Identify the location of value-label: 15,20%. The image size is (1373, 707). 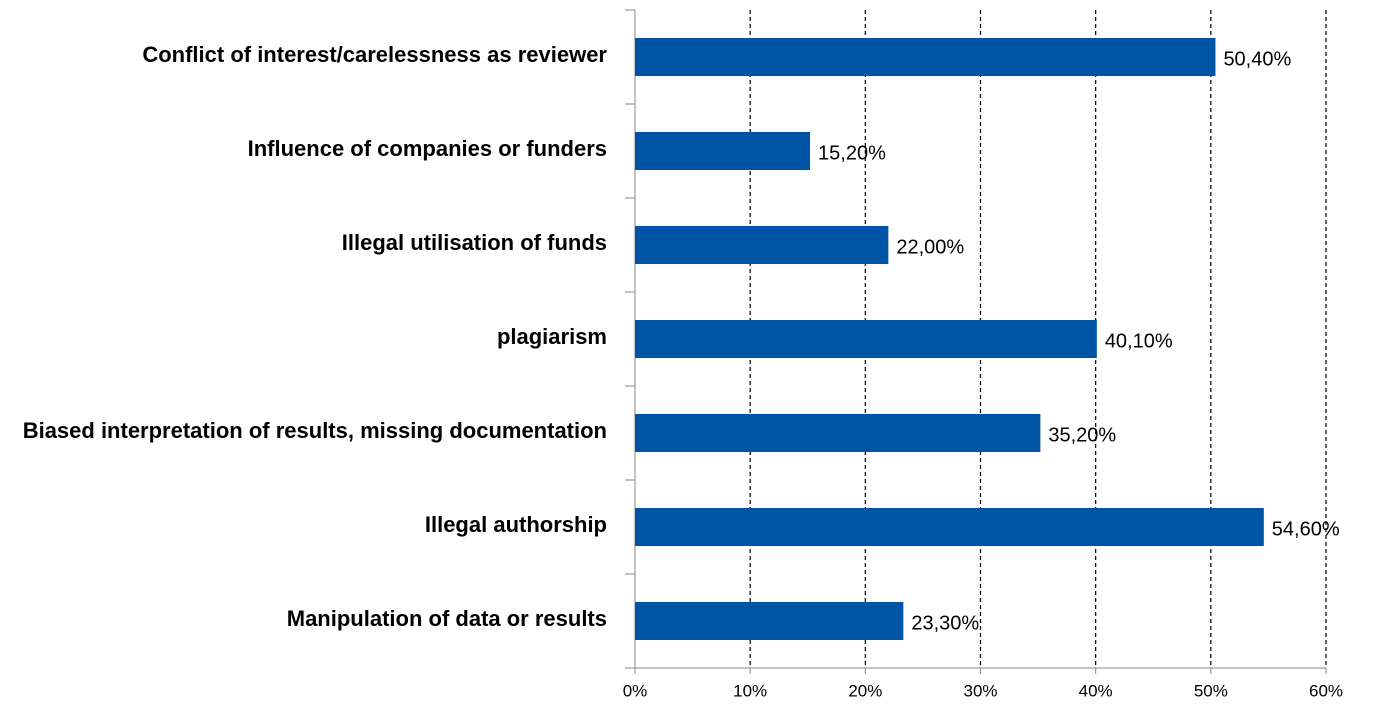
(852, 153).